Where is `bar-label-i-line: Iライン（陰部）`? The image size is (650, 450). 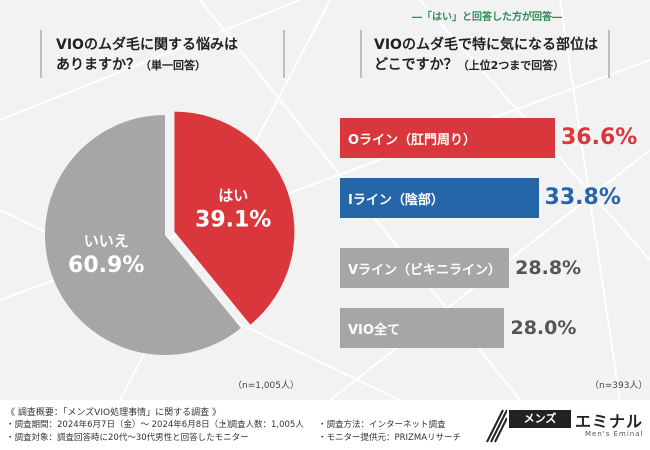 bar-label-i-line: Iライン（陰部） is located at coordinates (396, 200).